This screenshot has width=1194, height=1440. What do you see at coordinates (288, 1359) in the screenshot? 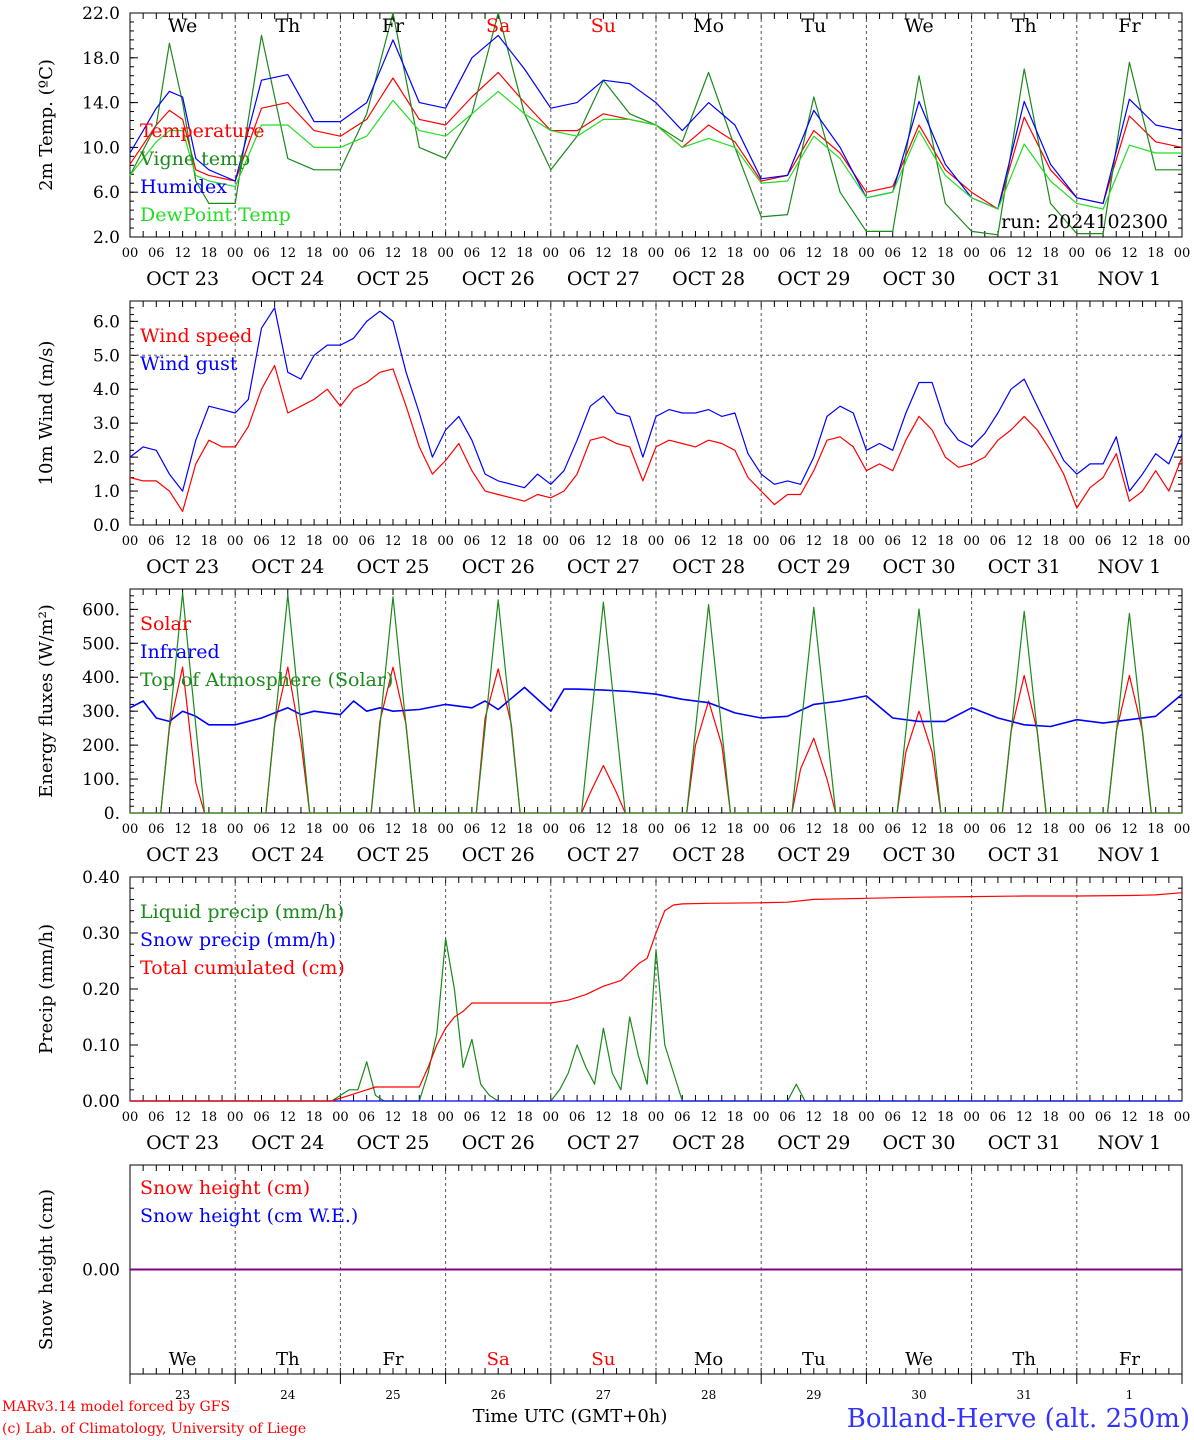
I see `weekday-label-bottom: Th` at bounding box center [288, 1359].